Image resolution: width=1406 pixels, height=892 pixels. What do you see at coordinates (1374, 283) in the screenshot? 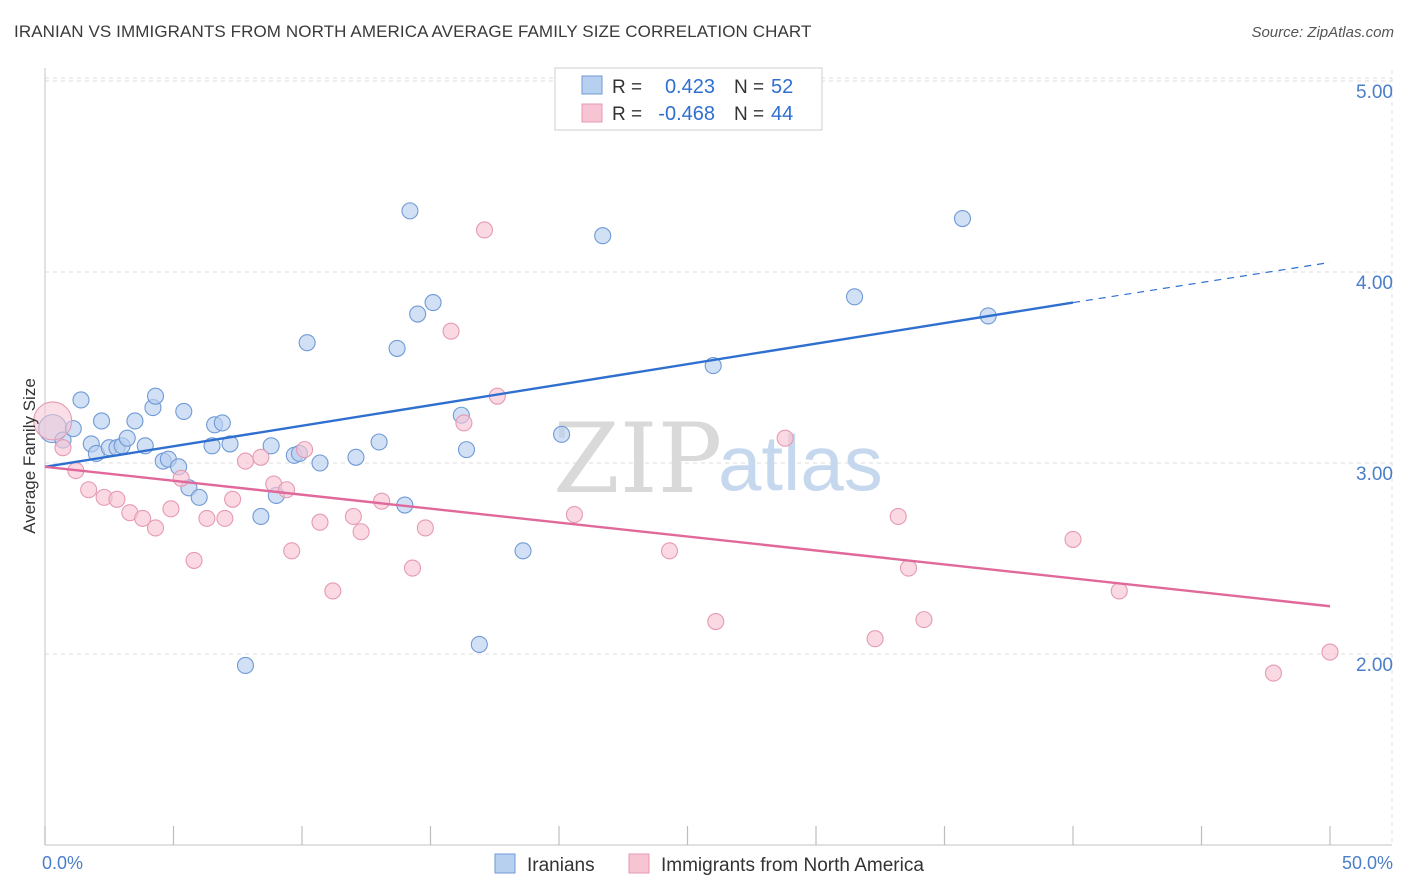
I see `y-tick-label-2: 4.00` at bounding box center [1374, 283].